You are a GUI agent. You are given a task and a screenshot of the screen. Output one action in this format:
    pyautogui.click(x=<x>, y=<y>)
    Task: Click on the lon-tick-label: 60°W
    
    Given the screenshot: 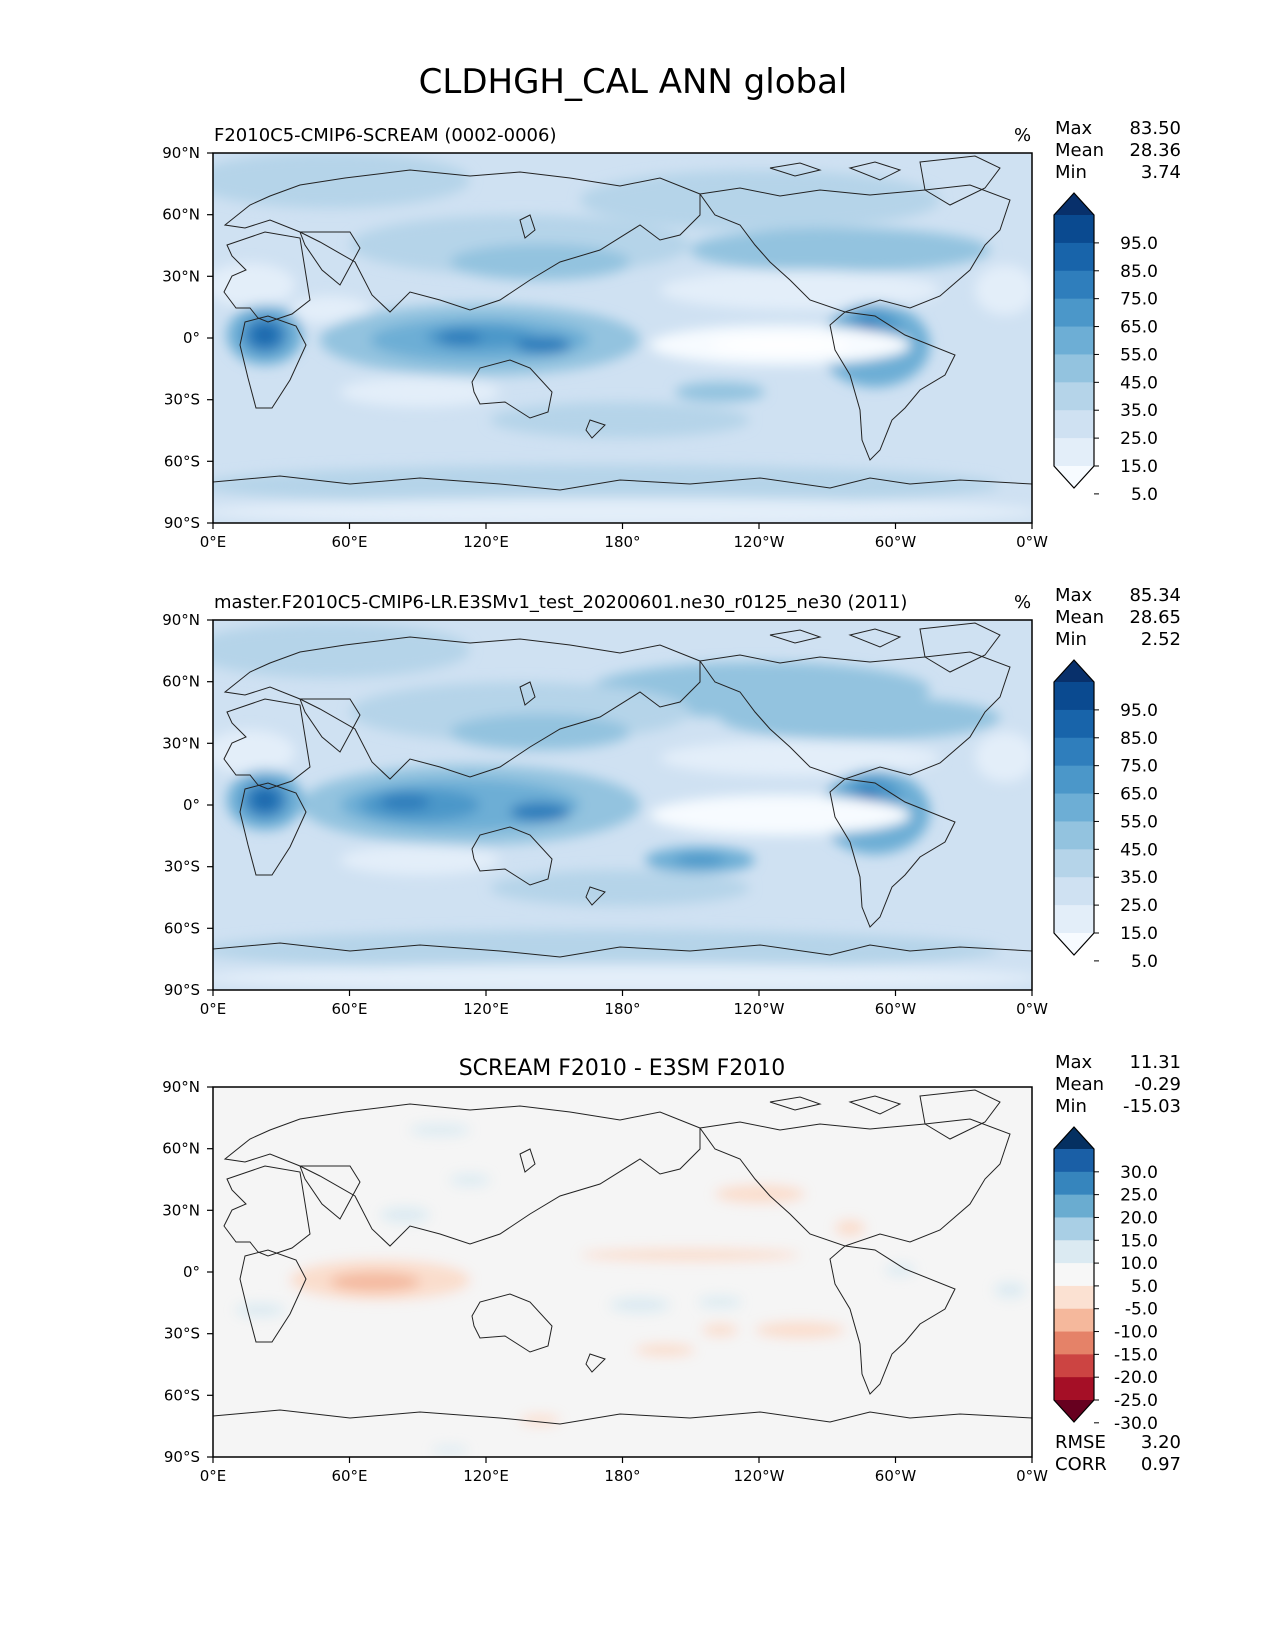 What is the action you would take?
    pyautogui.click(x=896, y=542)
    